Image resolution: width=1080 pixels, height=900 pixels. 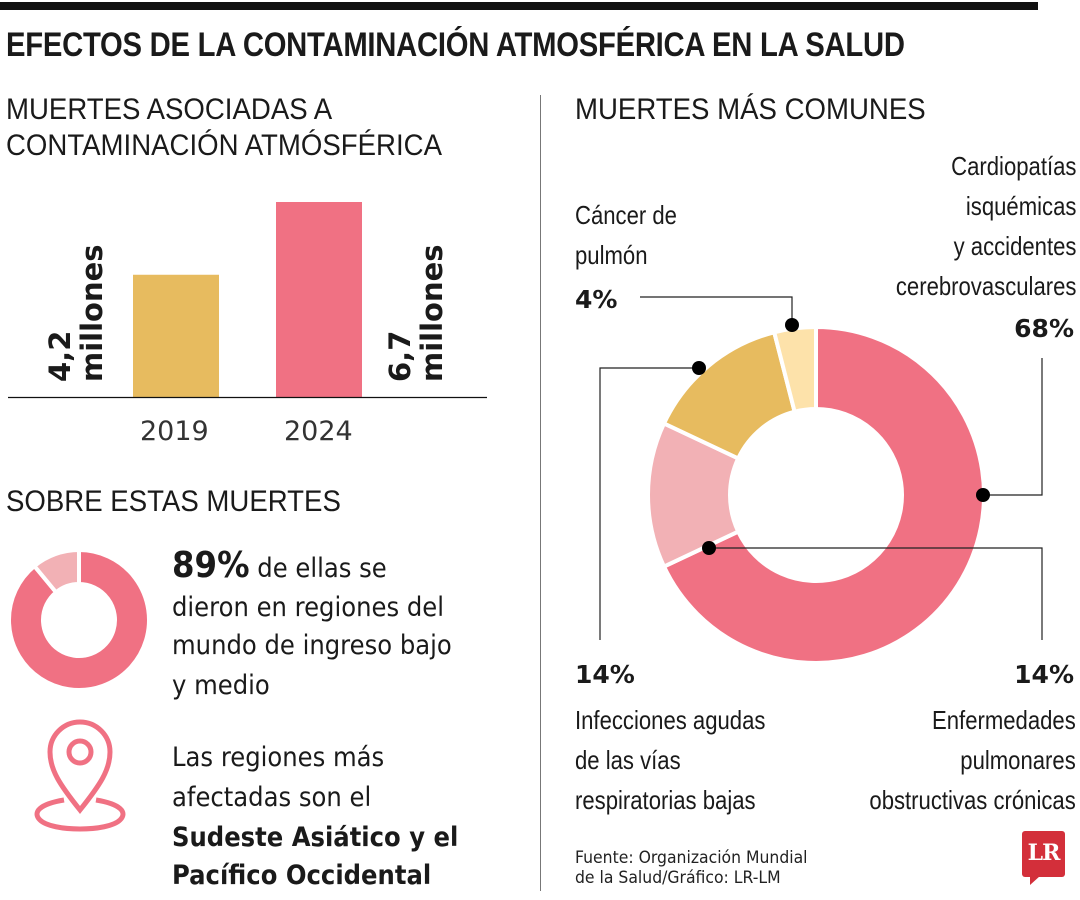 What do you see at coordinates (60, 356) in the screenshot?
I see `bar-label-2019-value: 4,2` at bounding box center [60, 356].